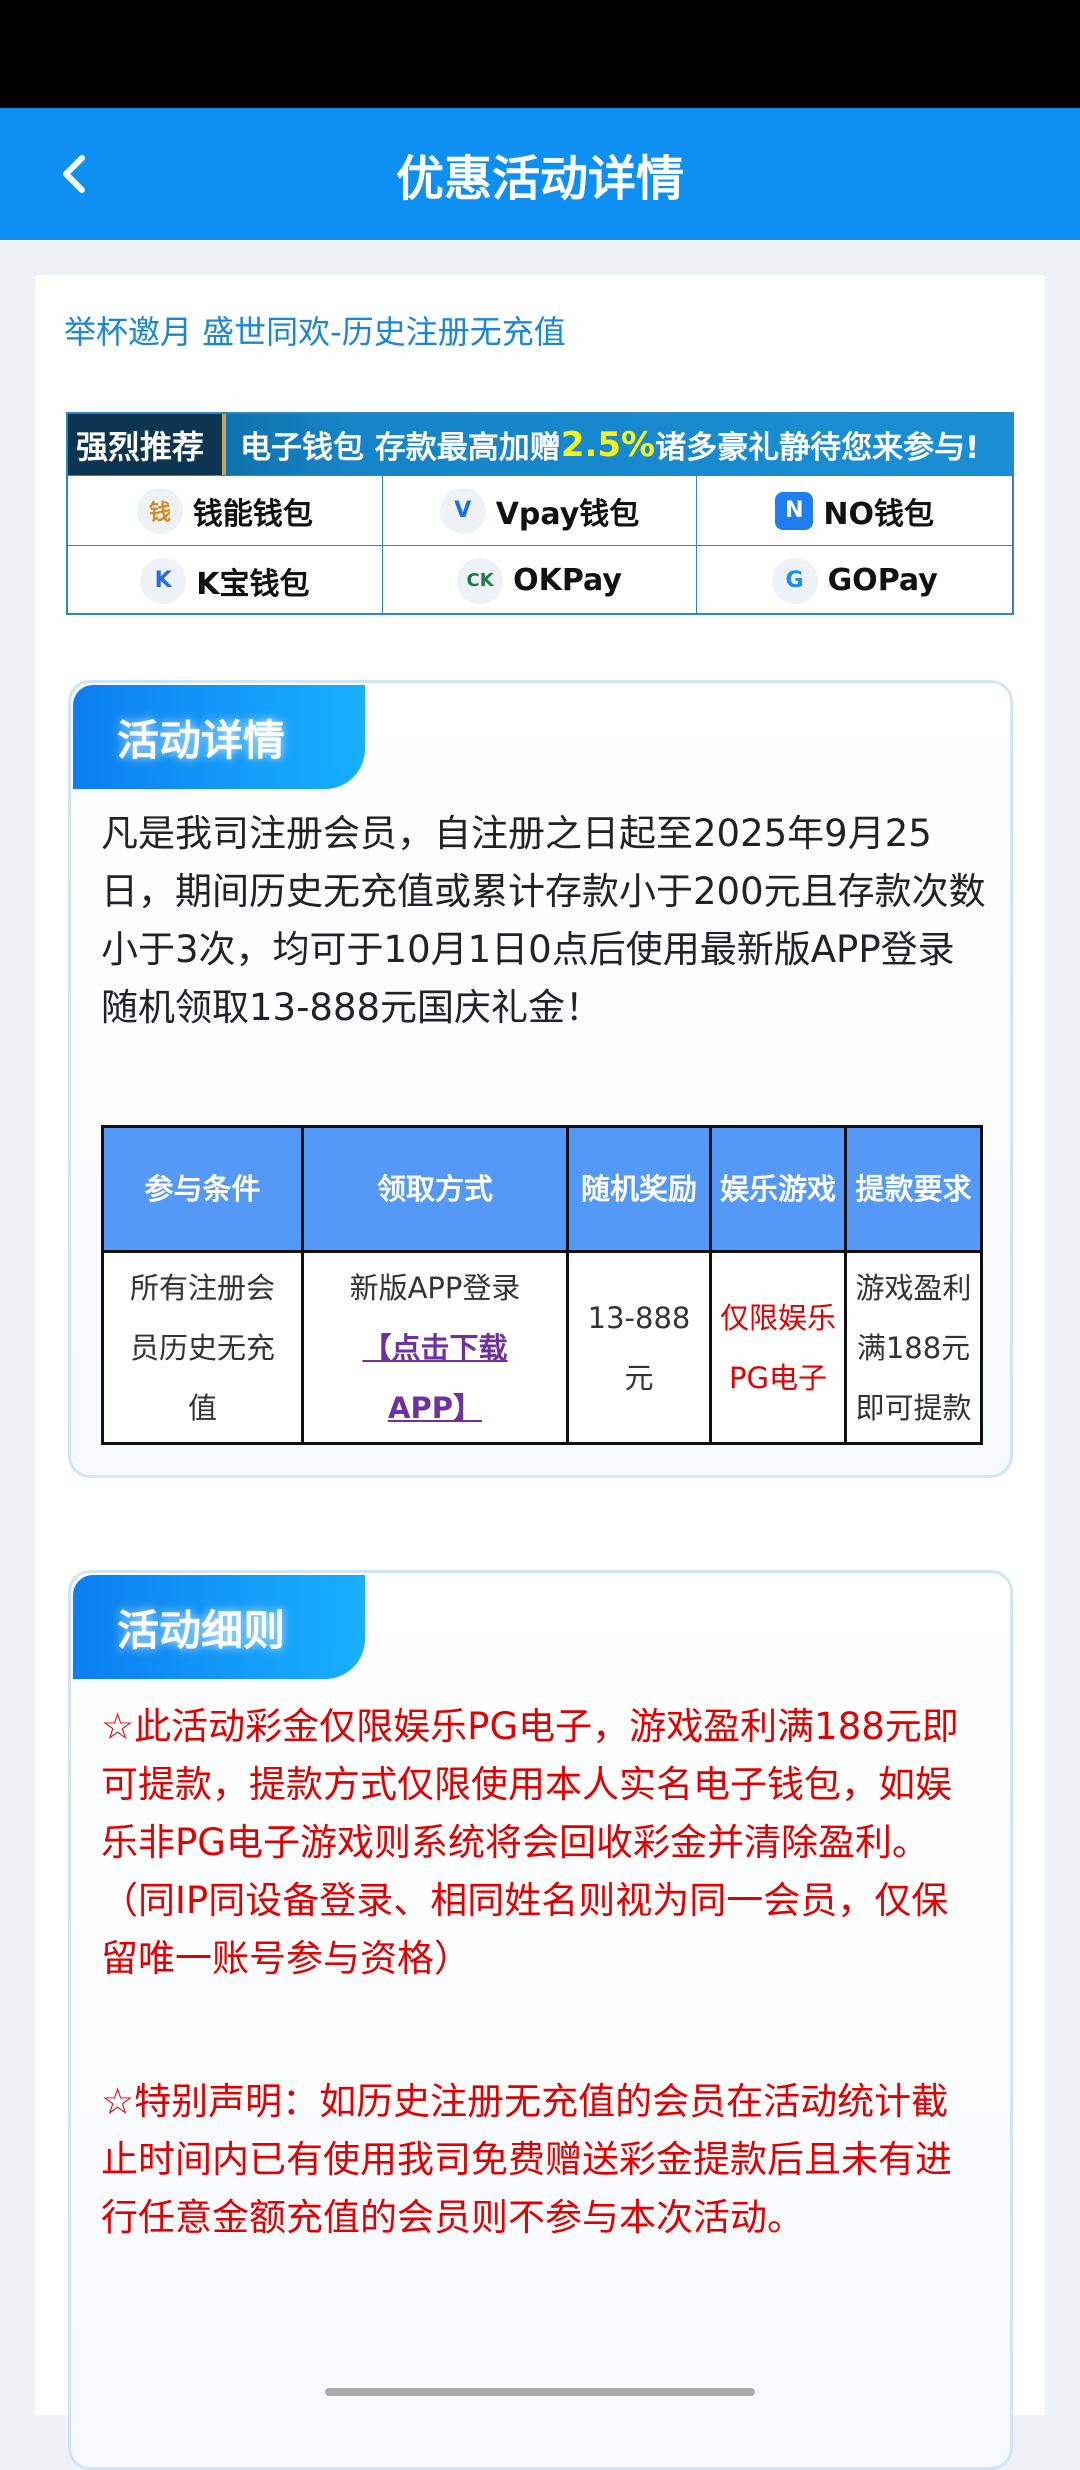 The height and width of the screenshot is (2470, 1080). Describe the element at coordinates (639, 1347) in the screenshot. I see `td-reward: 13-888元` at that location.